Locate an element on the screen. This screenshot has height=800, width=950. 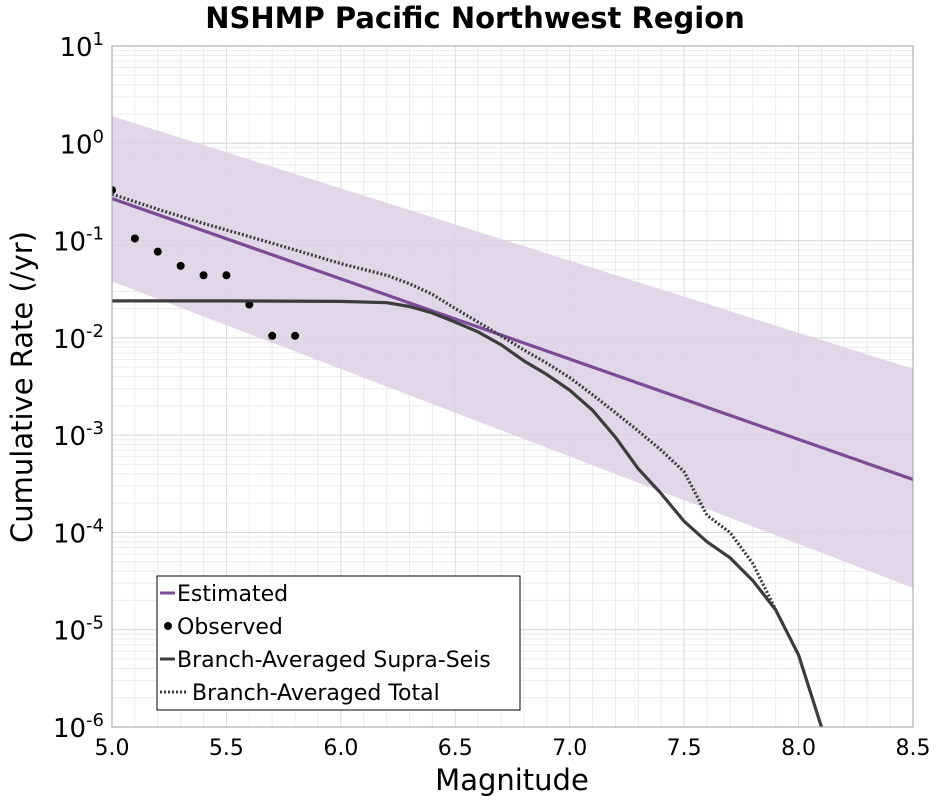
y-tick-label: 10⁻³ is located at coordinates (78, 435).